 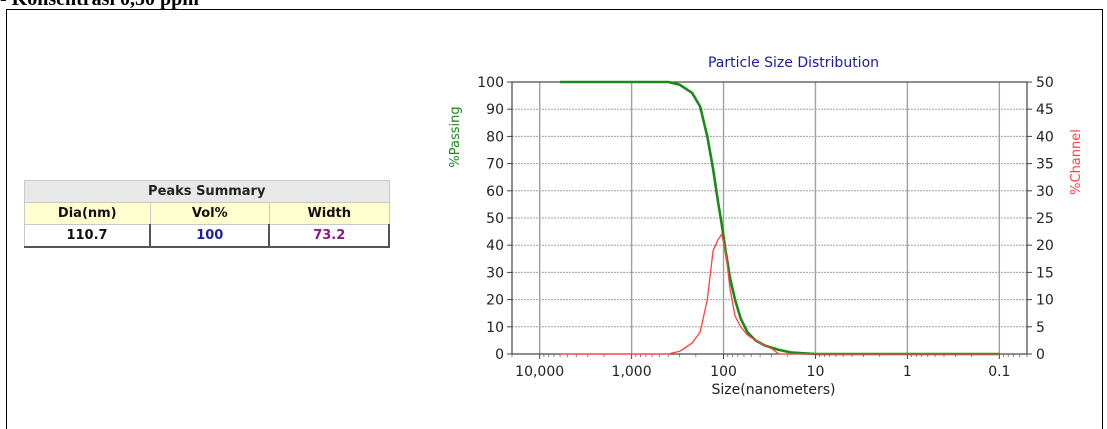 What do you see at coordinates (495, 246) in the screenshot?
I see `y-tick-label: 40` at bounding box center [495, 246].